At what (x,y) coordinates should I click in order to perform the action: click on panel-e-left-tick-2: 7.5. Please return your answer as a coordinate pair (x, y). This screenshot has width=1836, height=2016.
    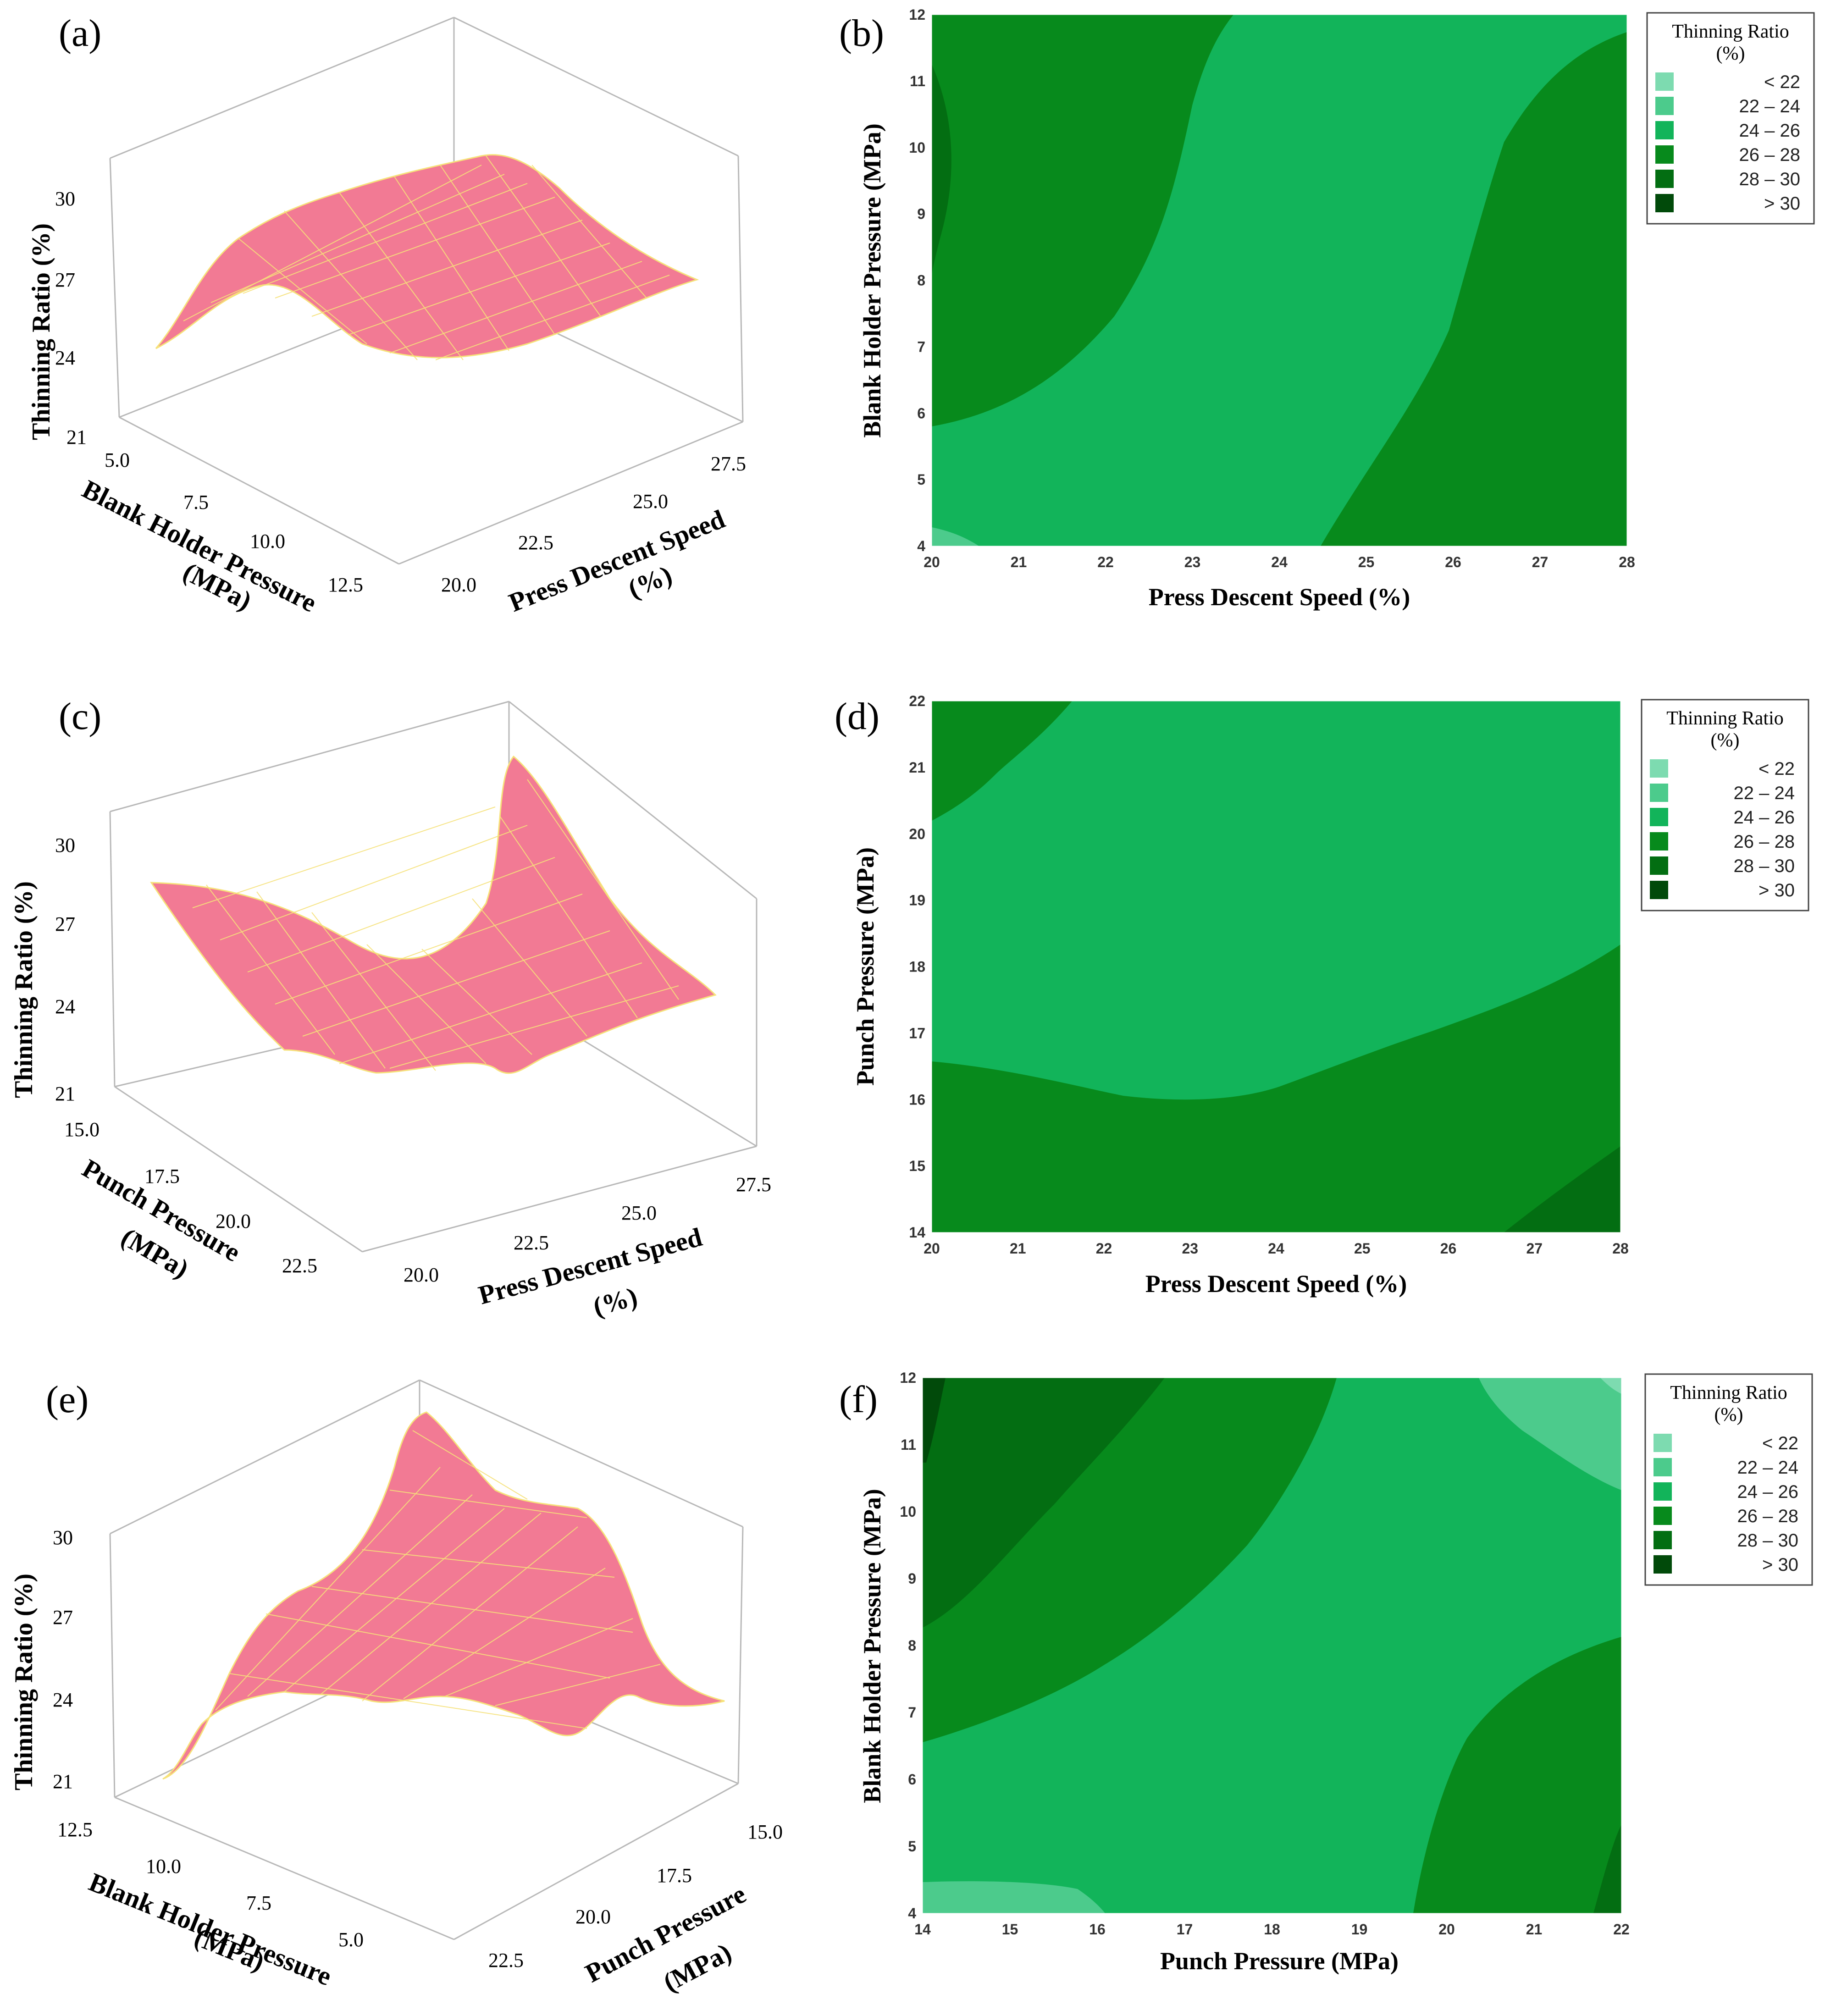
    Looking at the image, I should click on (258, 1903).